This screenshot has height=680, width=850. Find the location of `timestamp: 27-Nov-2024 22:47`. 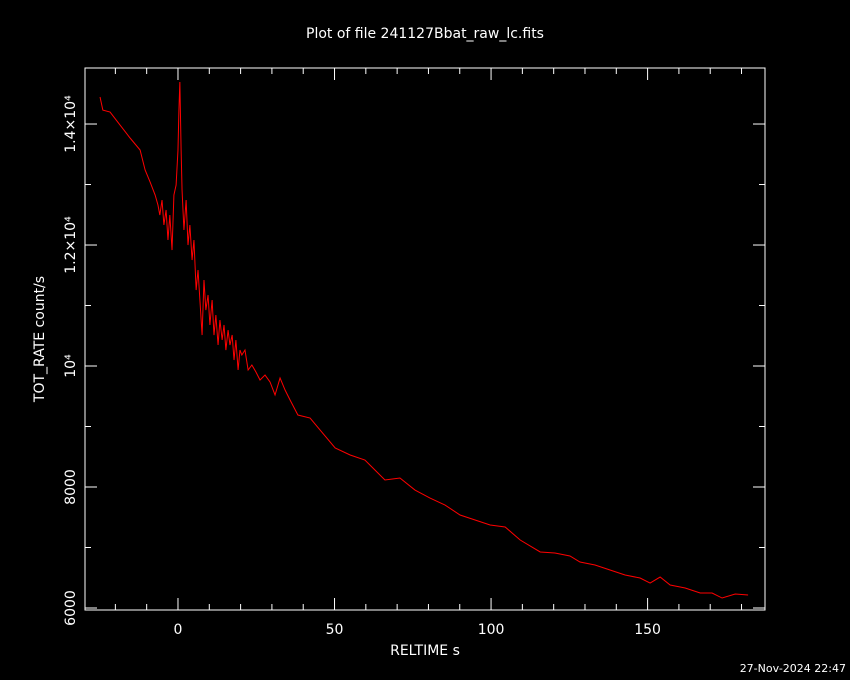

timestamp: 27-Nov-2024 22:47 is located at coordinates (793, 668).